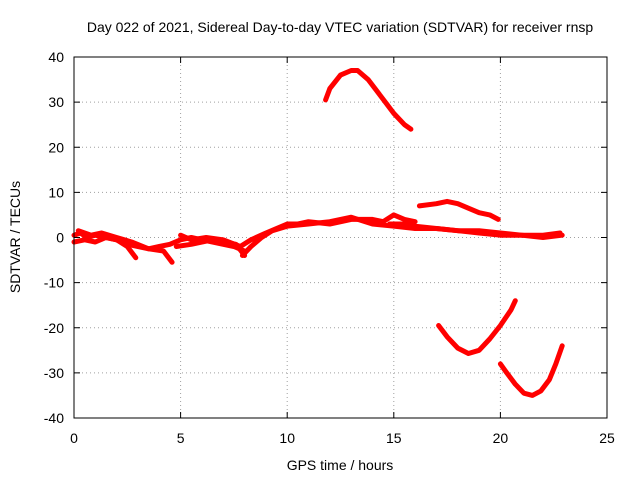  I want to click on y-tick-label: -10, so click(54, 283).